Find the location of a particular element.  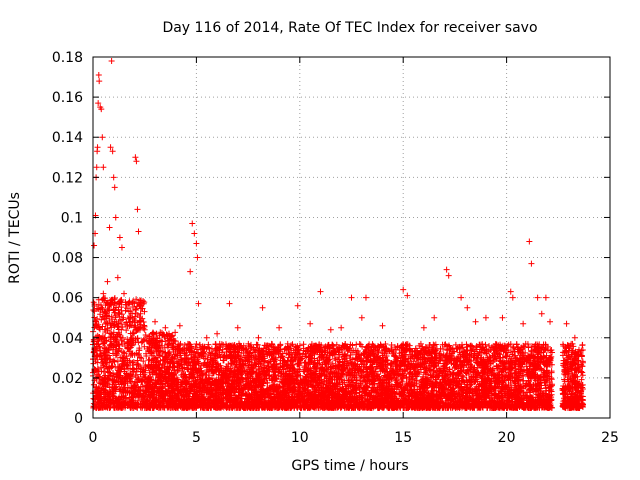

x-axis-label: GPS time / hours is located at coordinates (349, 466).